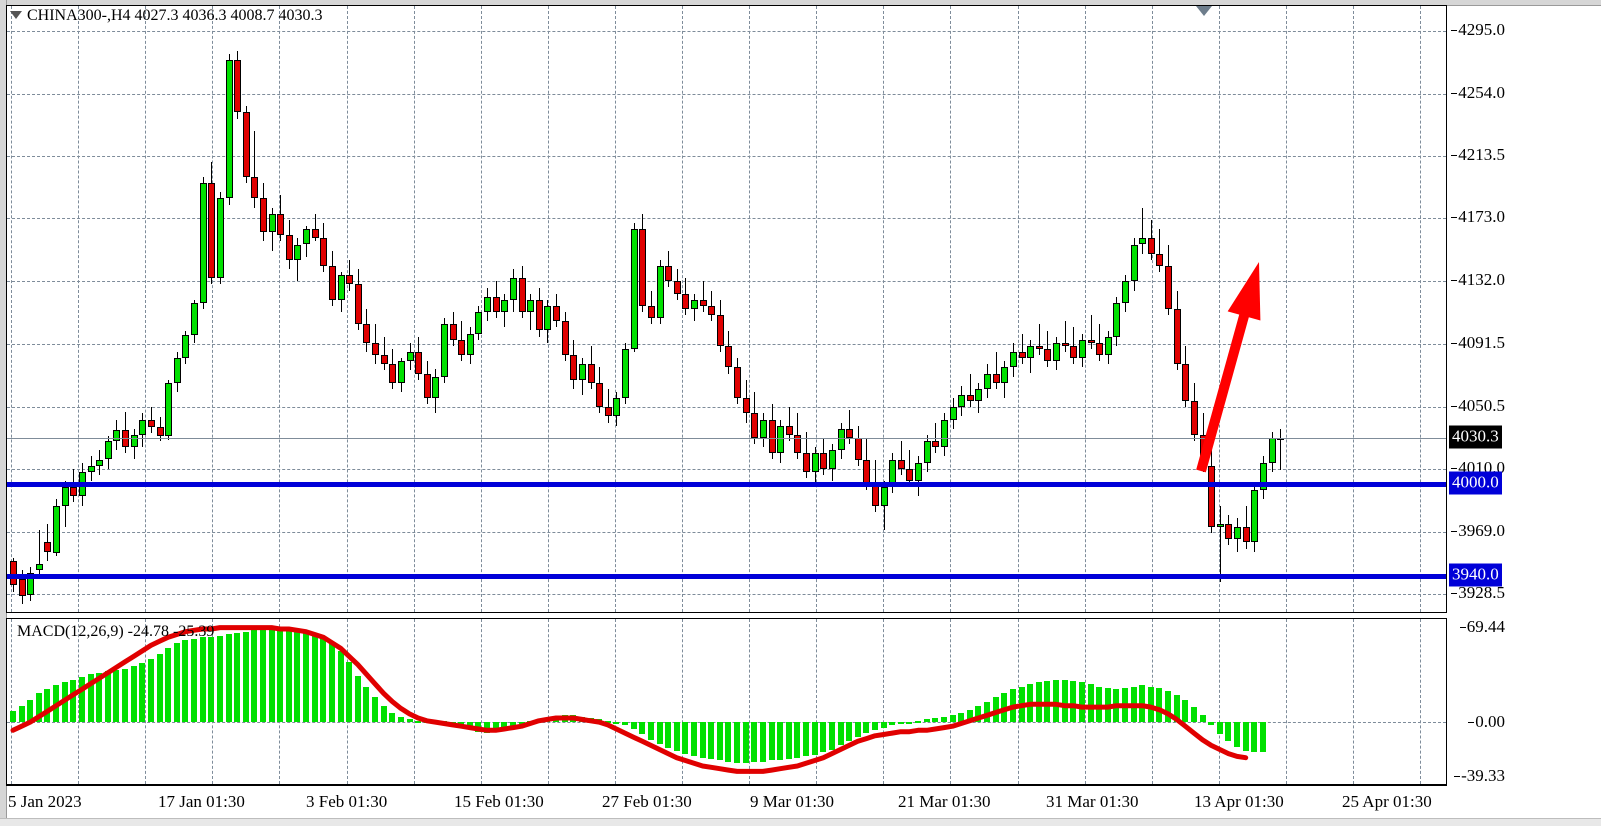 Image resolution: width=1601 pixels, height=826 pixels. Describe the element at coordinates (347, 801) in the screenshot. I see `time-axis-label: 3 Feb 01:30` at that location.